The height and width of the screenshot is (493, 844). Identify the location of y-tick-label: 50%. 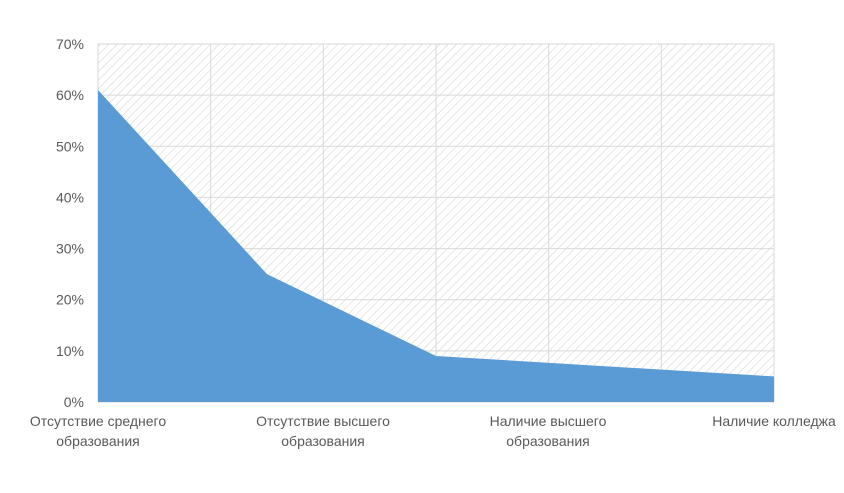
(70, 146).